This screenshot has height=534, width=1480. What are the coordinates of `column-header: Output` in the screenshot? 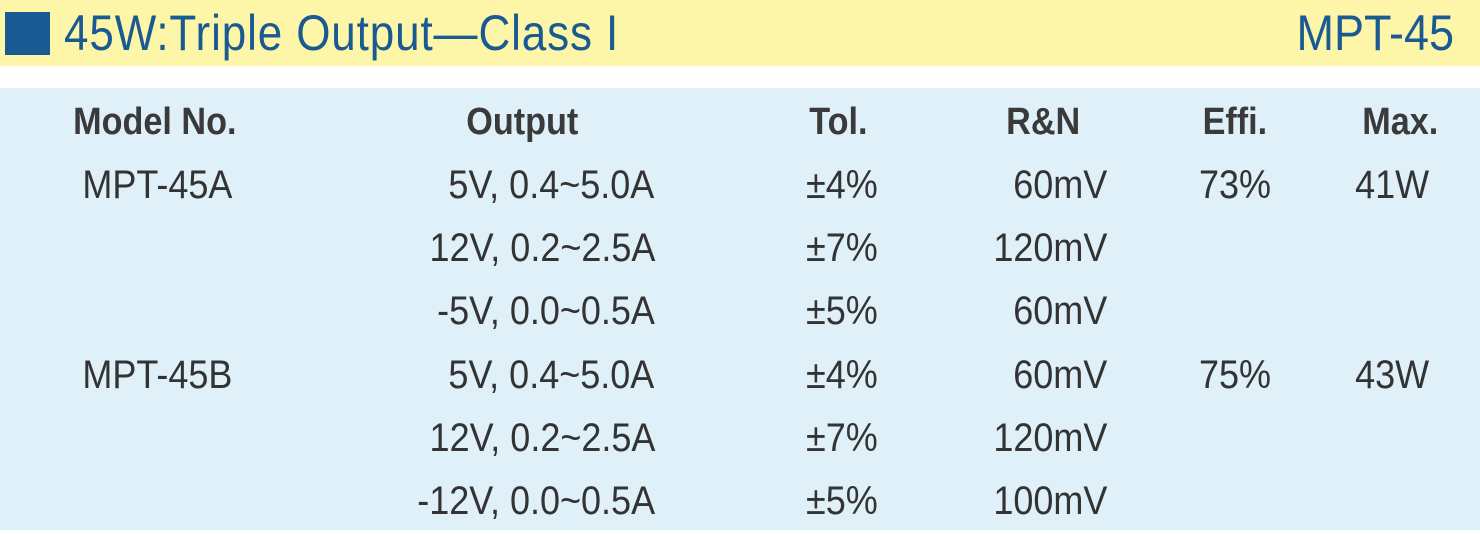 It's located at (521, 122).